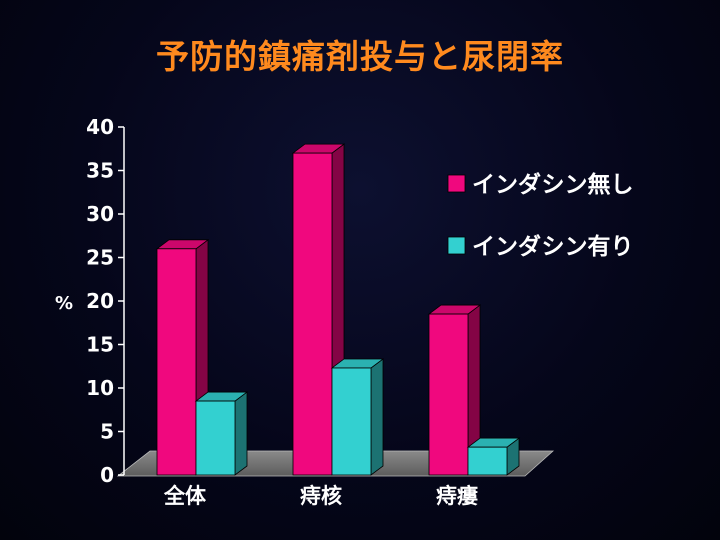  I want to click on legend-item: インダシン無し, so click(540, 184).